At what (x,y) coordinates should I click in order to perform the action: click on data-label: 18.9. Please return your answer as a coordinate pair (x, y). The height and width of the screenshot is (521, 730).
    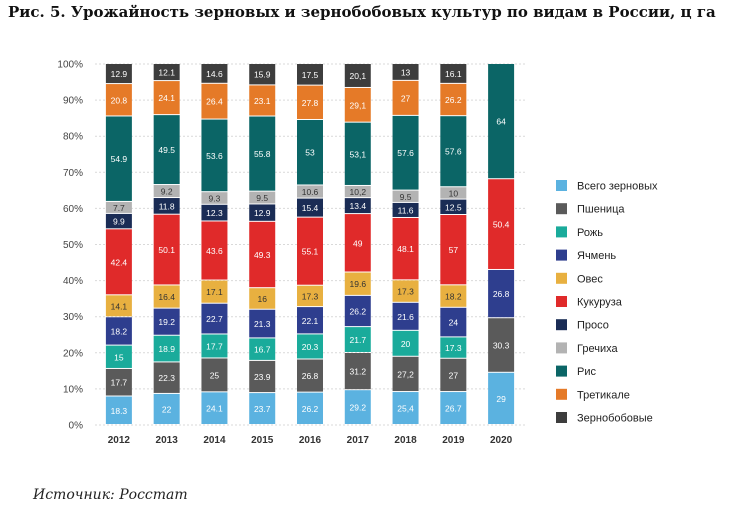
    Looking at the image, I should click on (166, 349).